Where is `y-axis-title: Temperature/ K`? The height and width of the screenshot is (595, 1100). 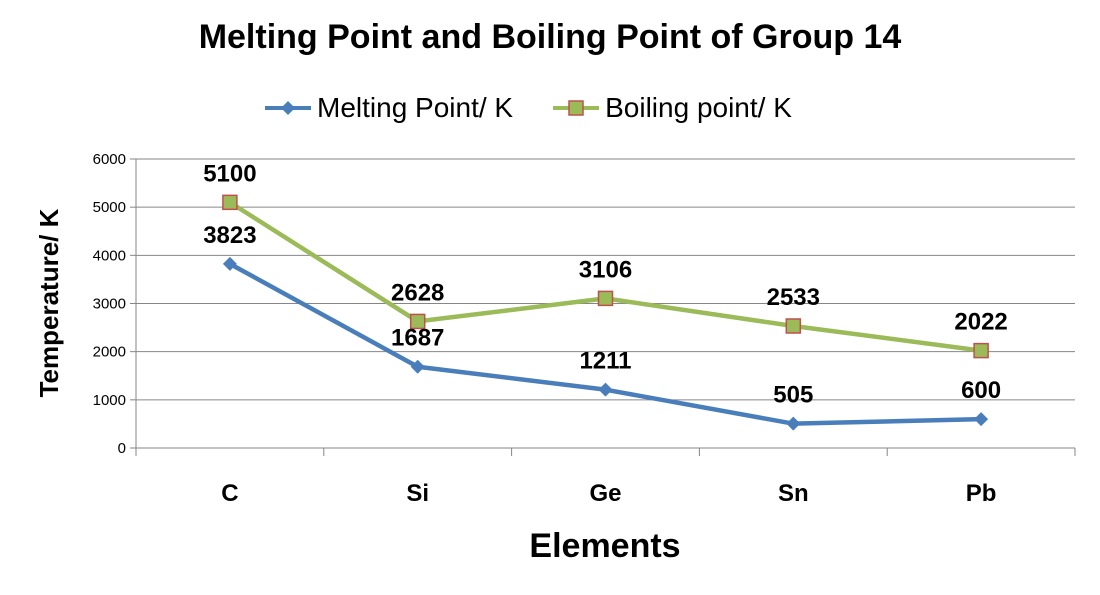 y-axis-title: Temperature/ K is located at coordinates (49, 302).